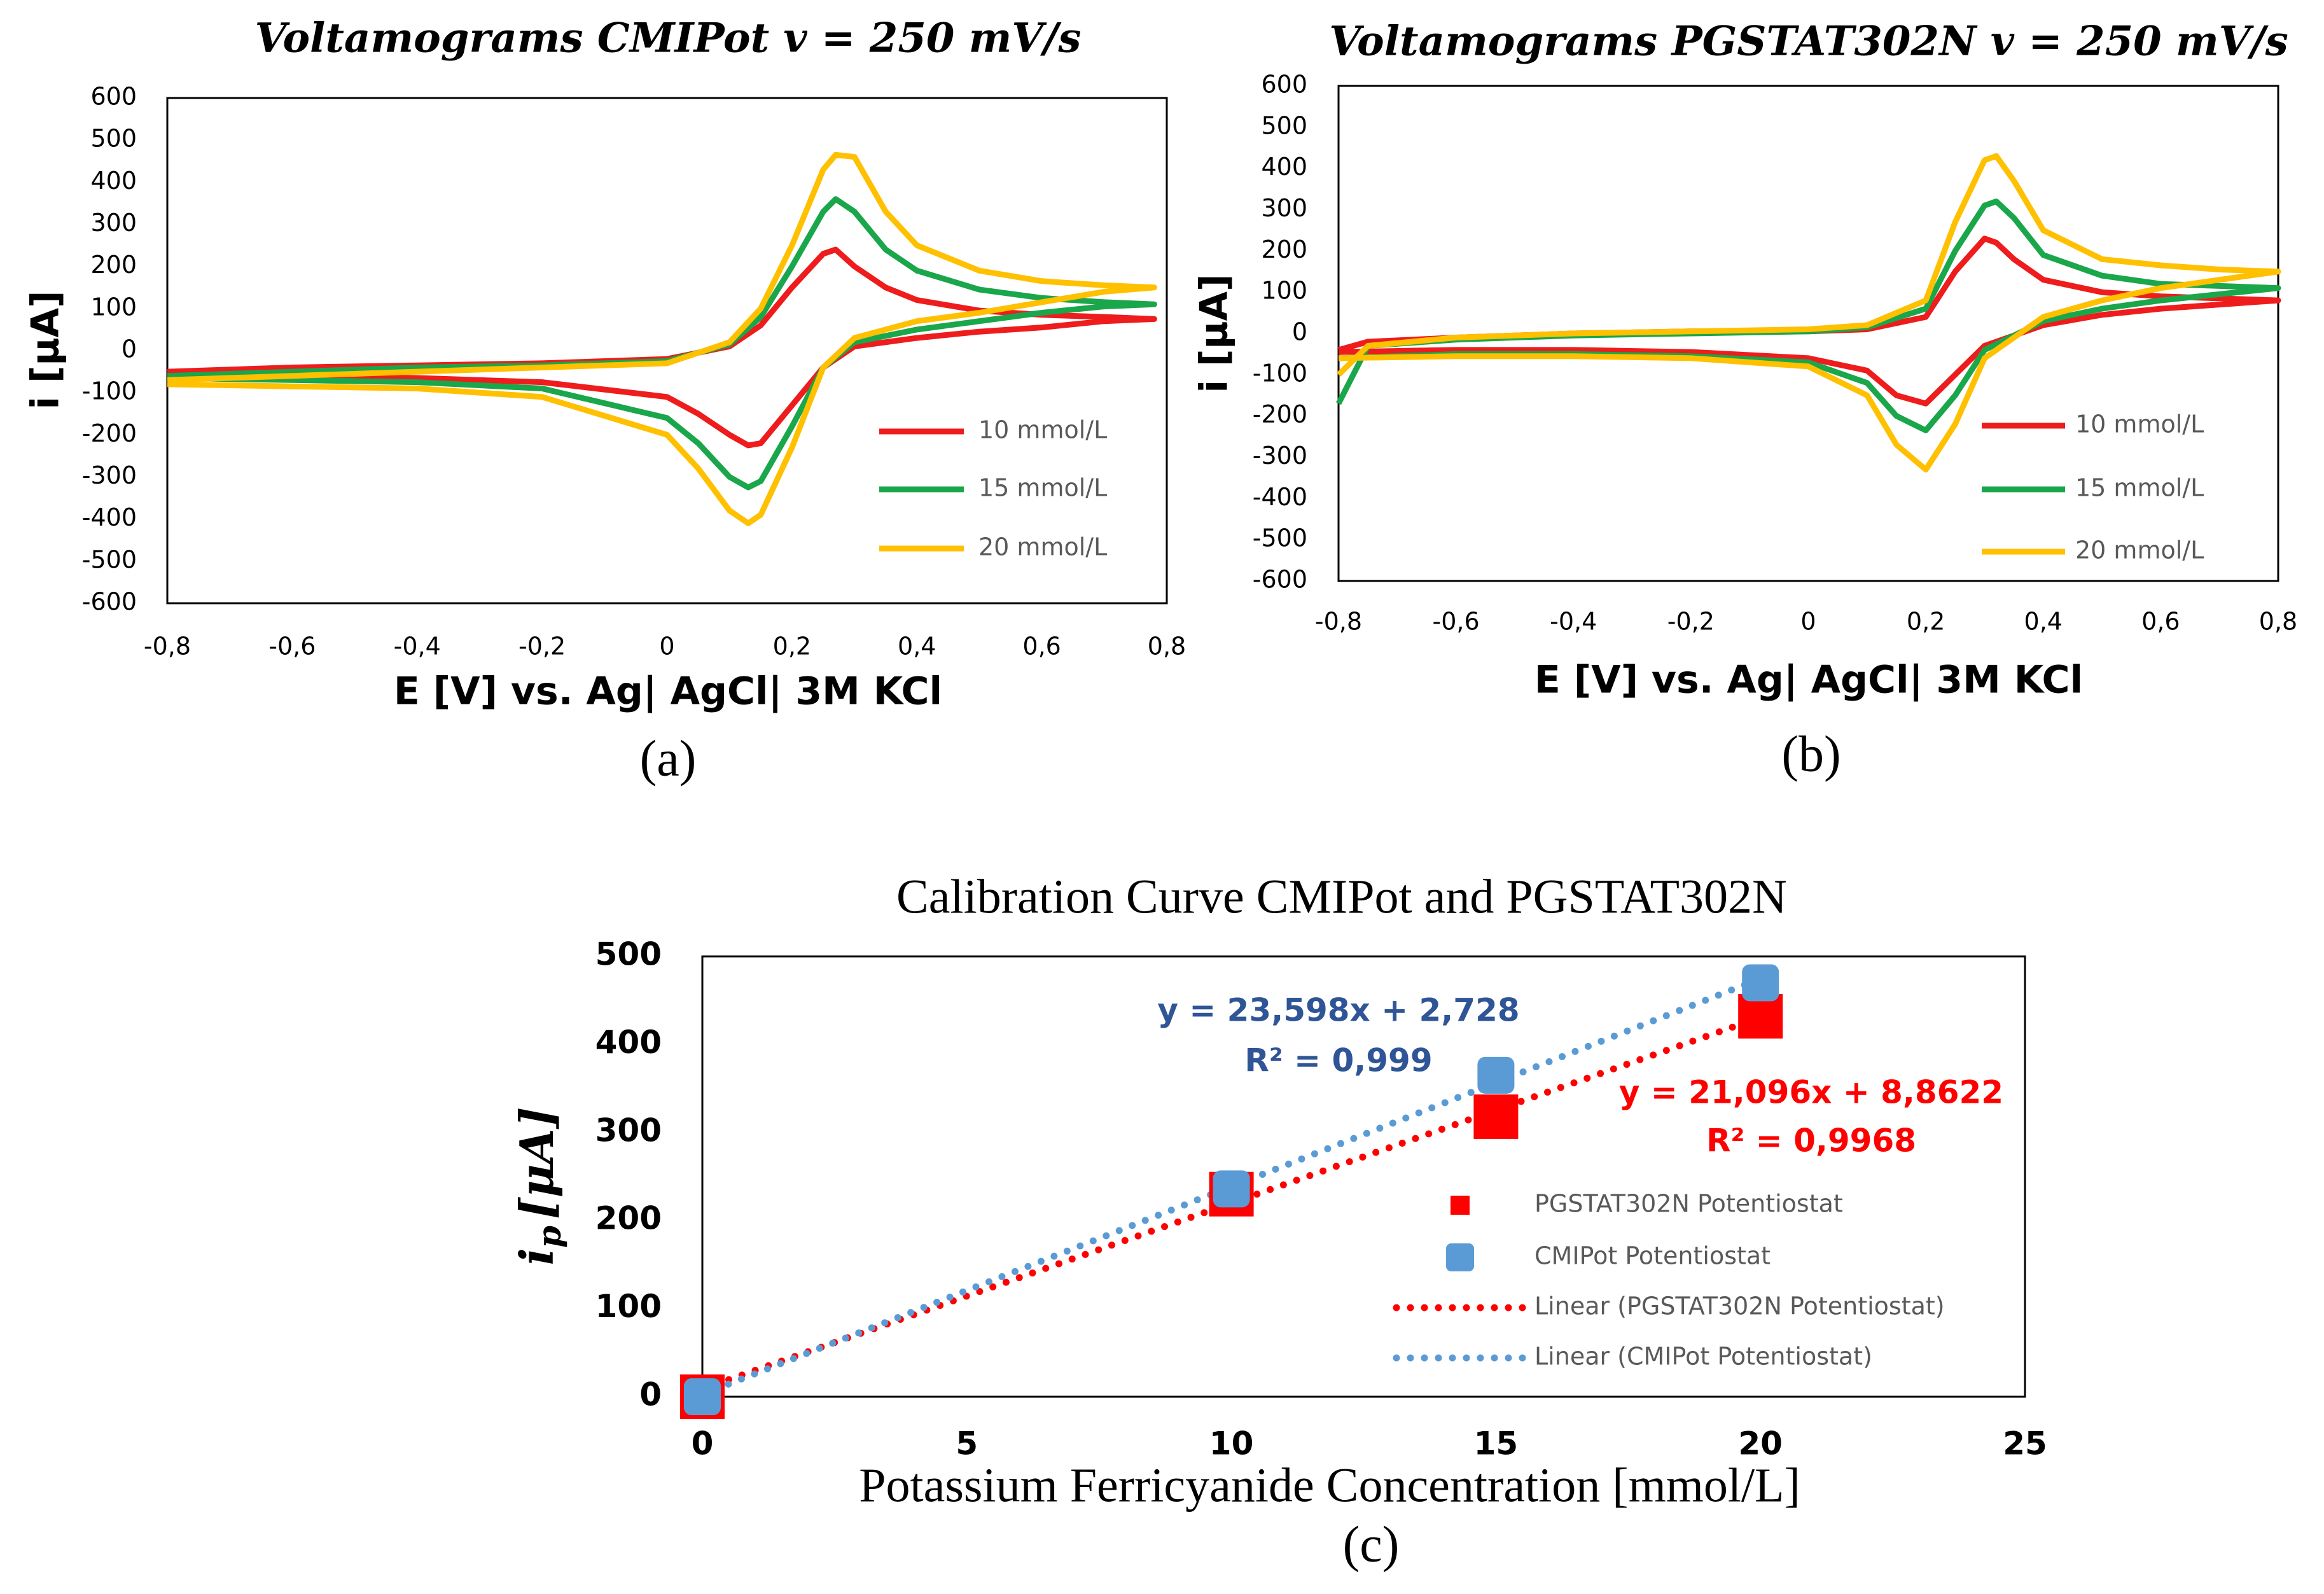  What do you see at coordinates (1811, 1141) in the screenshot?
I see `annotation: R² = 0,9968` at bounding box center [1811, 1141].